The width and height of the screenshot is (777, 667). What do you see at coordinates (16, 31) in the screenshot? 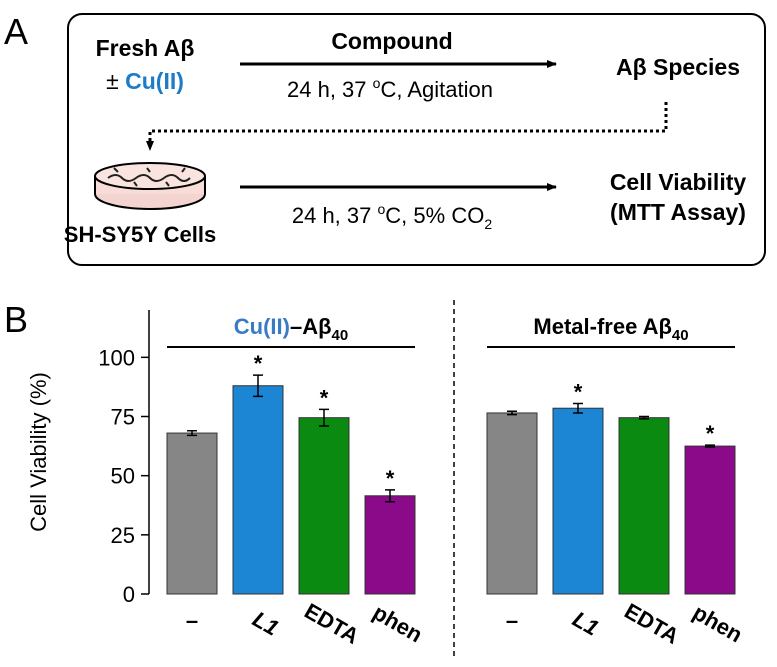
I see `panel-label: A` at bounding box center [16, 31].